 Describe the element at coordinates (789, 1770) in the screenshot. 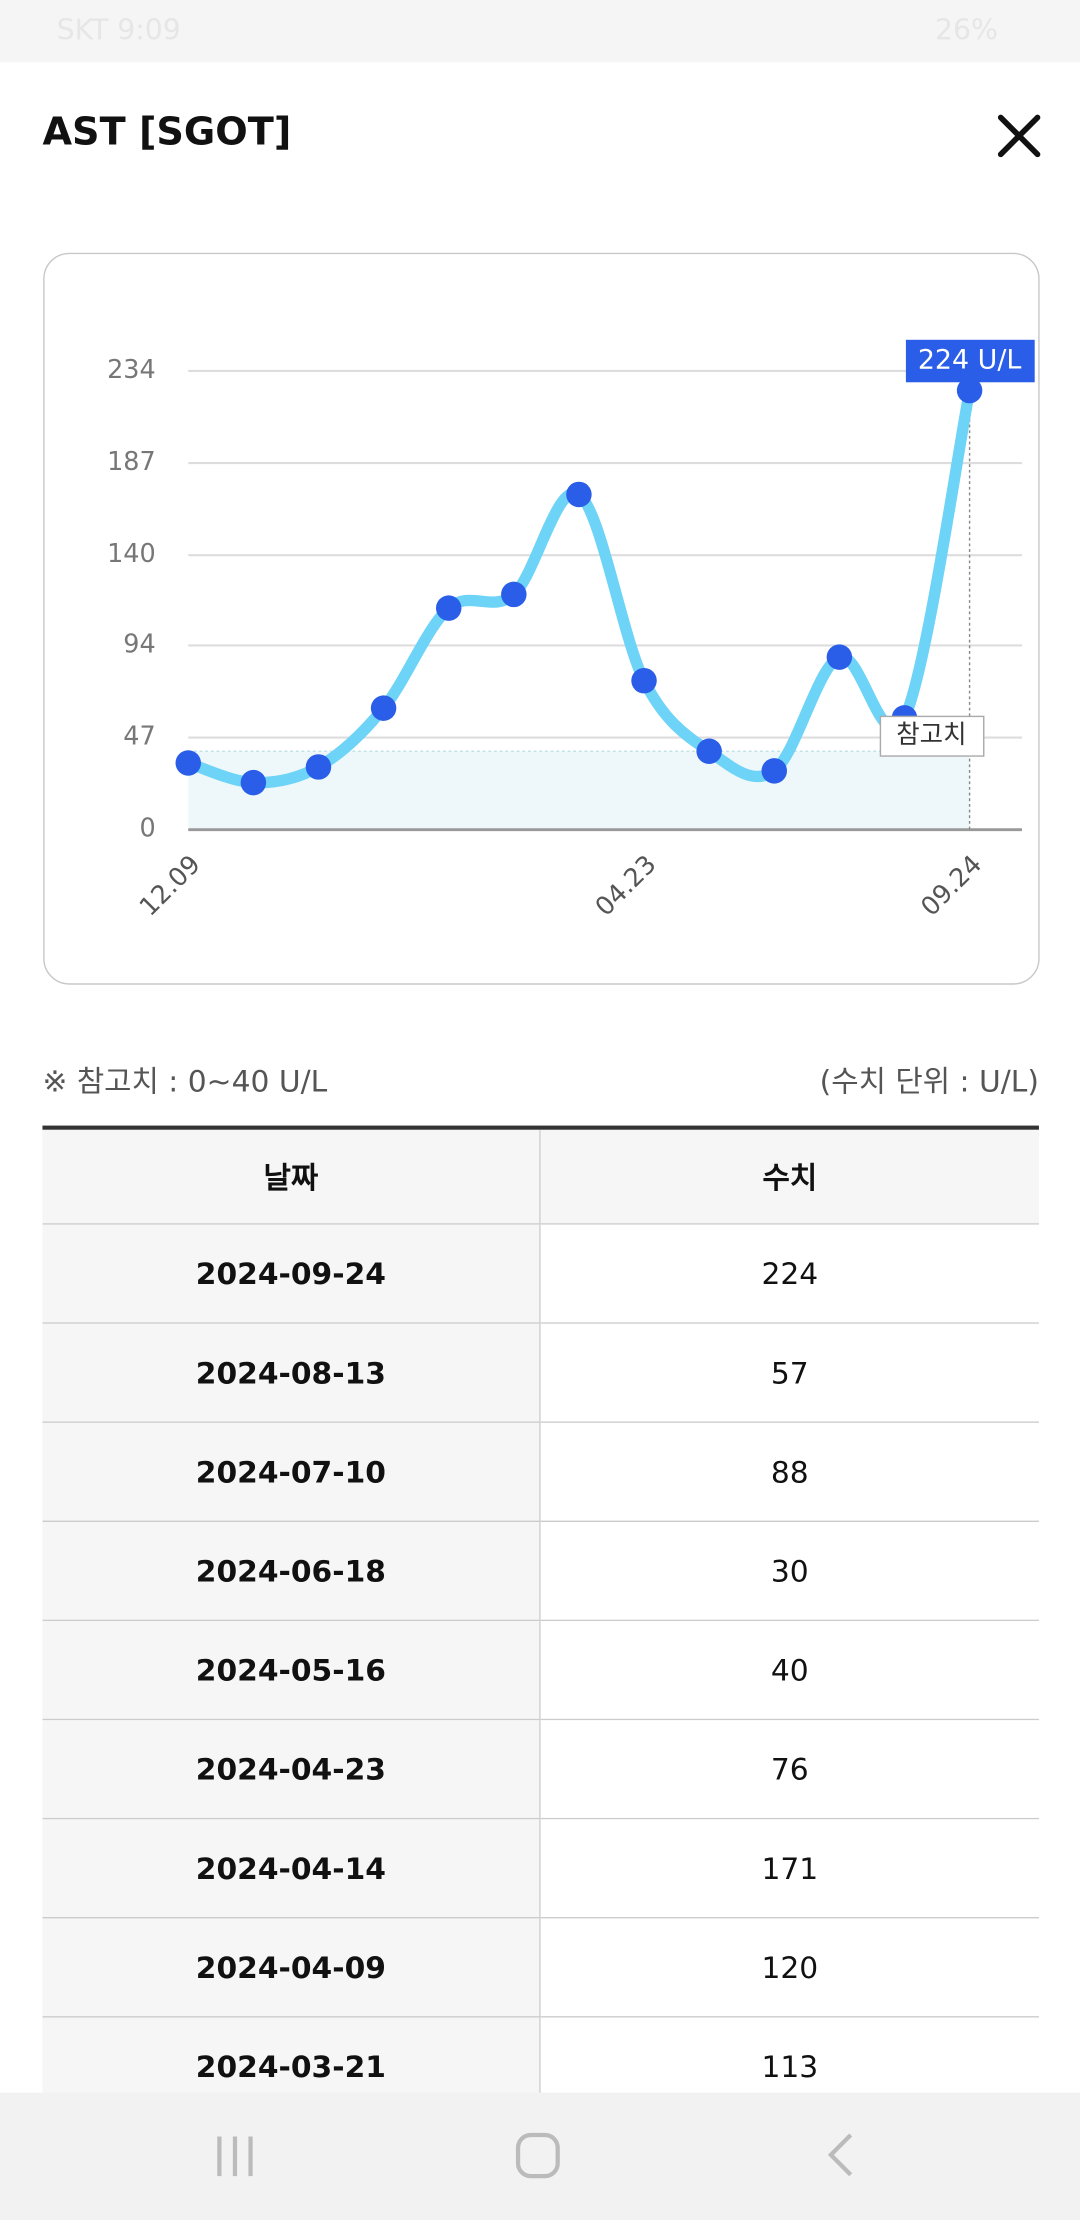

I see `value-cell: 76` at that location.